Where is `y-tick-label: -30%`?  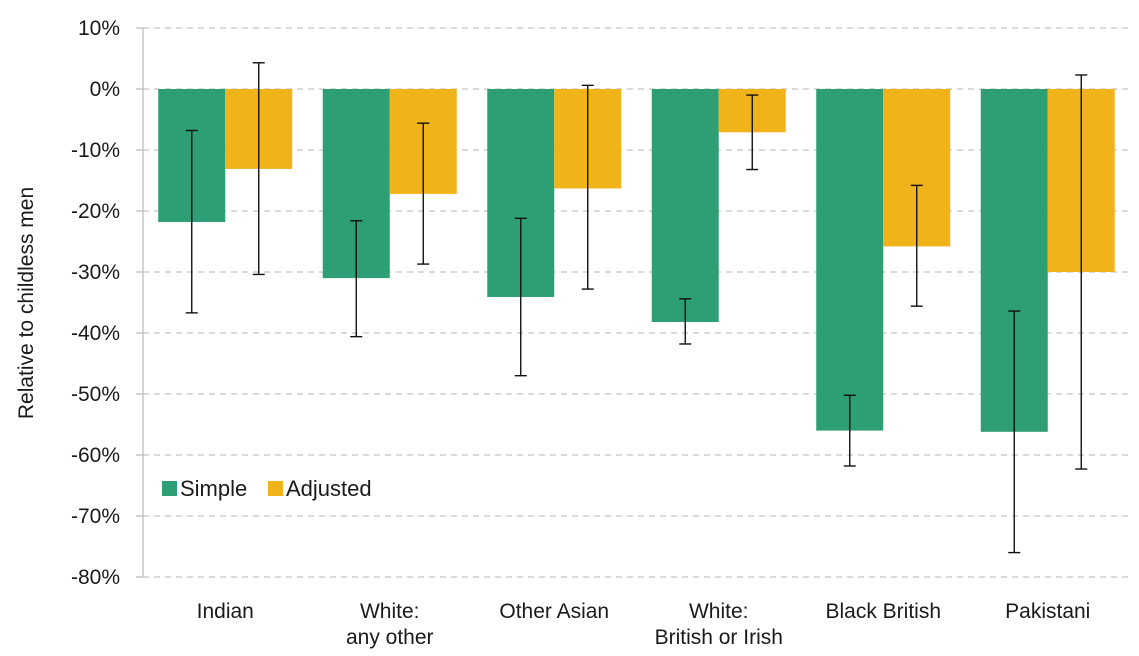 y-tick-label: -30% is located at coordinates (95, 272).